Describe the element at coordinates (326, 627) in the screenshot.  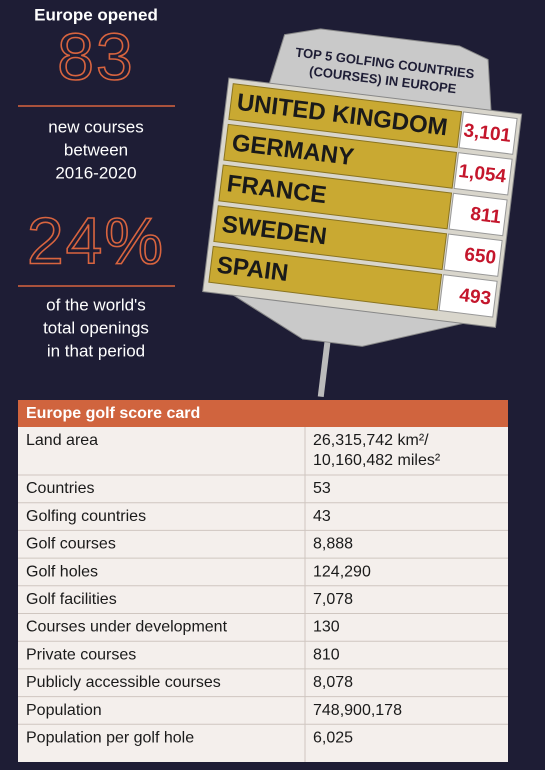
I see `row-value: 130` at that location.